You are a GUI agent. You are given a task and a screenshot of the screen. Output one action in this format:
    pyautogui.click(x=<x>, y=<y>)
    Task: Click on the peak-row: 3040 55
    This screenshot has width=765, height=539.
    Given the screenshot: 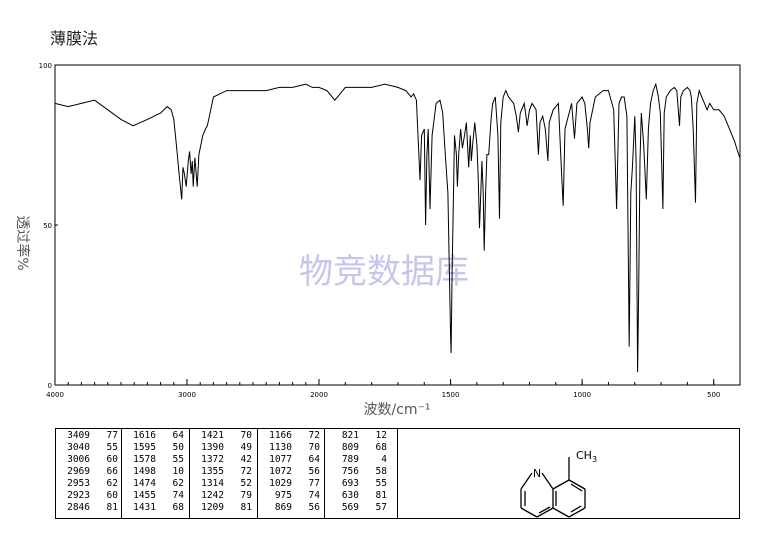 What is the action you would take?
    pyautogui.click(x=88, y=448)
    